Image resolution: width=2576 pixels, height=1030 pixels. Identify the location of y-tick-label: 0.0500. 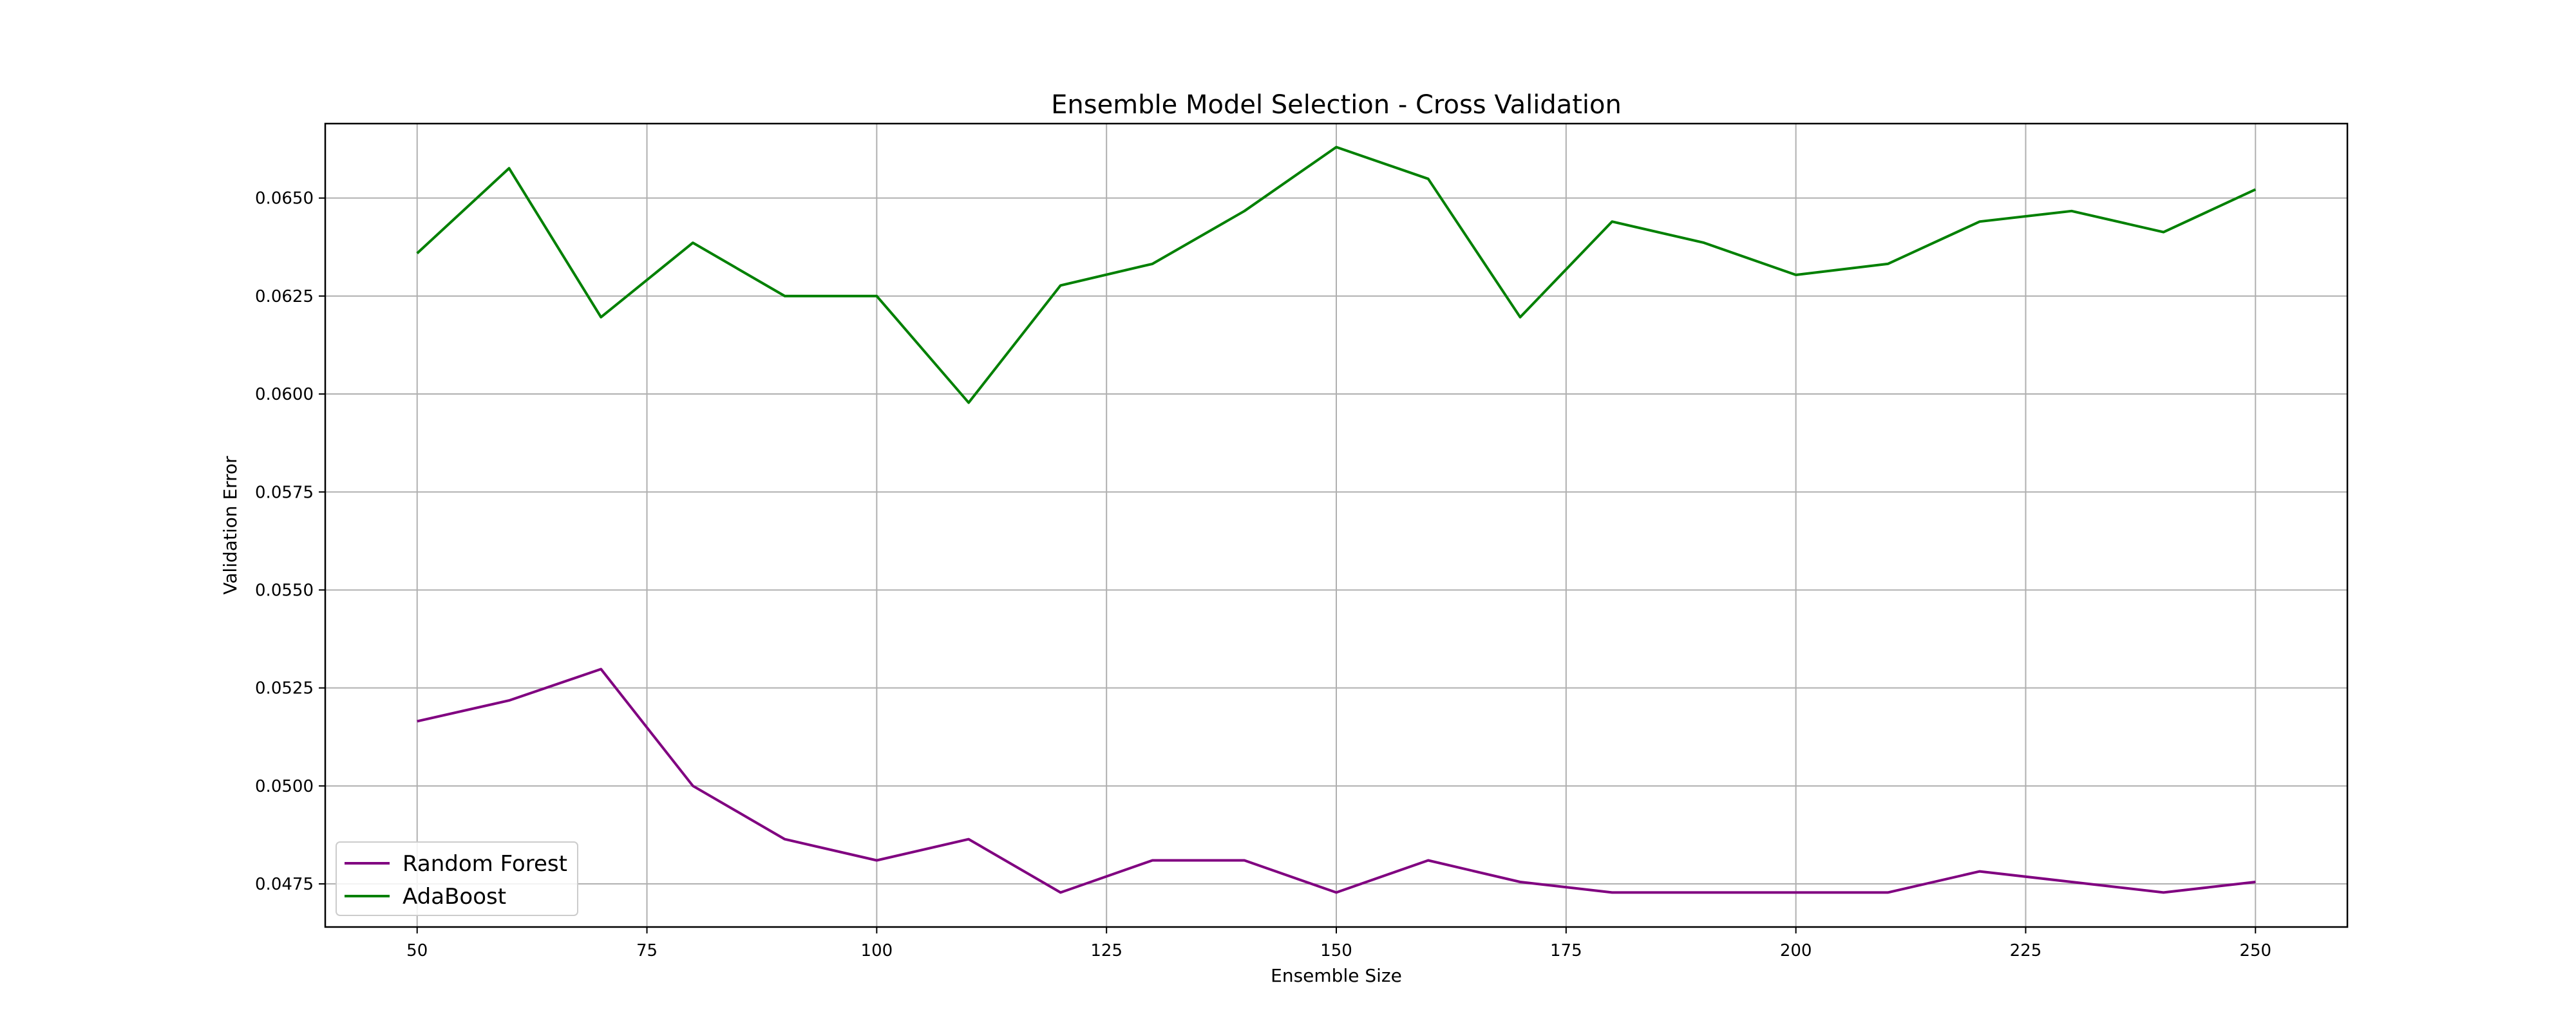
(285, 786).